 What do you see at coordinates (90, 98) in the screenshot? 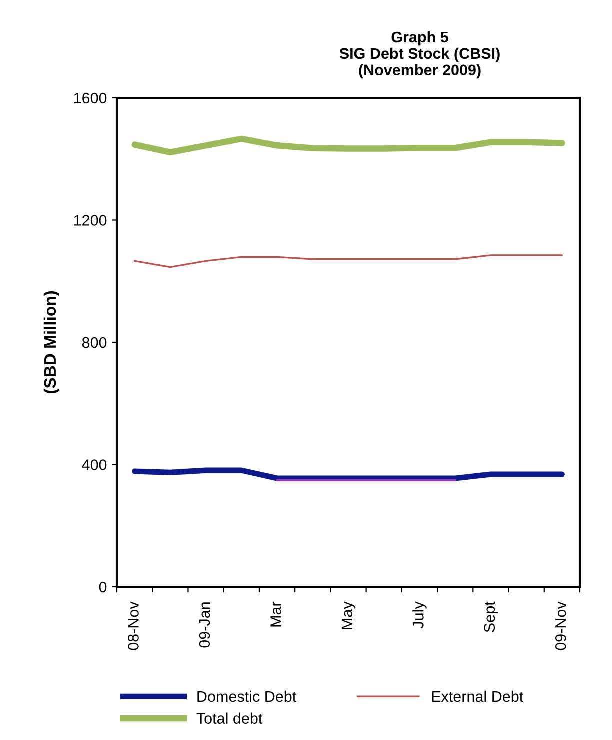
I see `y-tick-label: 1600` at bounding box center [90, 98].